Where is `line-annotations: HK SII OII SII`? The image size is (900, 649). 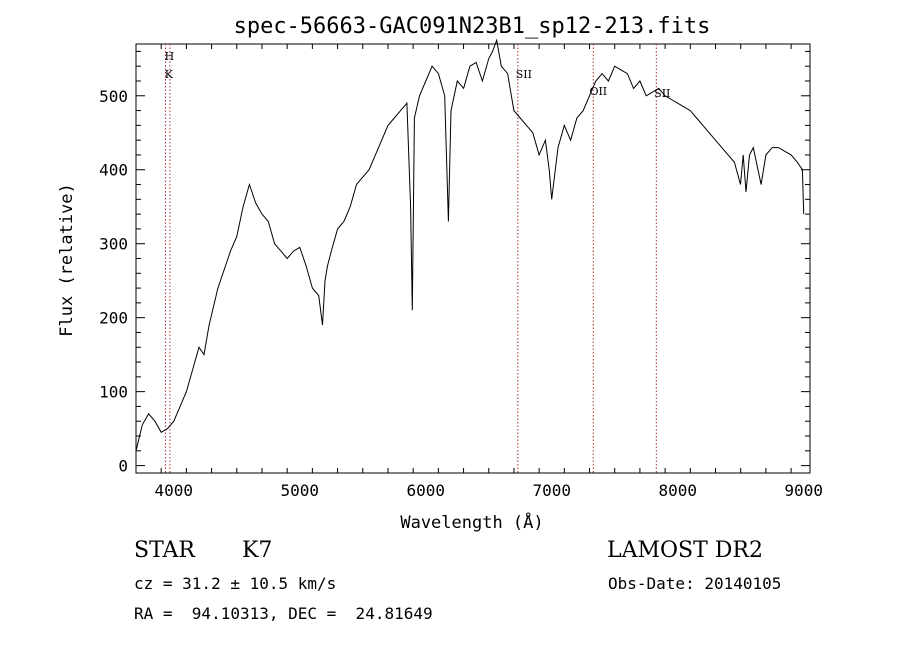
line-annotations: HK SII OII SII is located at coordinates (418, 75).